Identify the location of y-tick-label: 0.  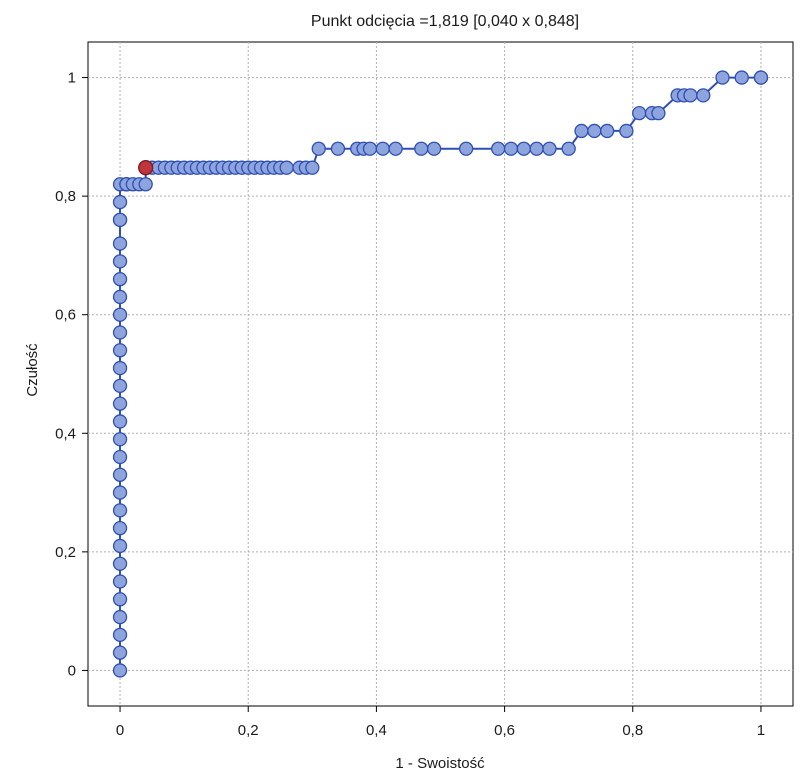
(72, 670).